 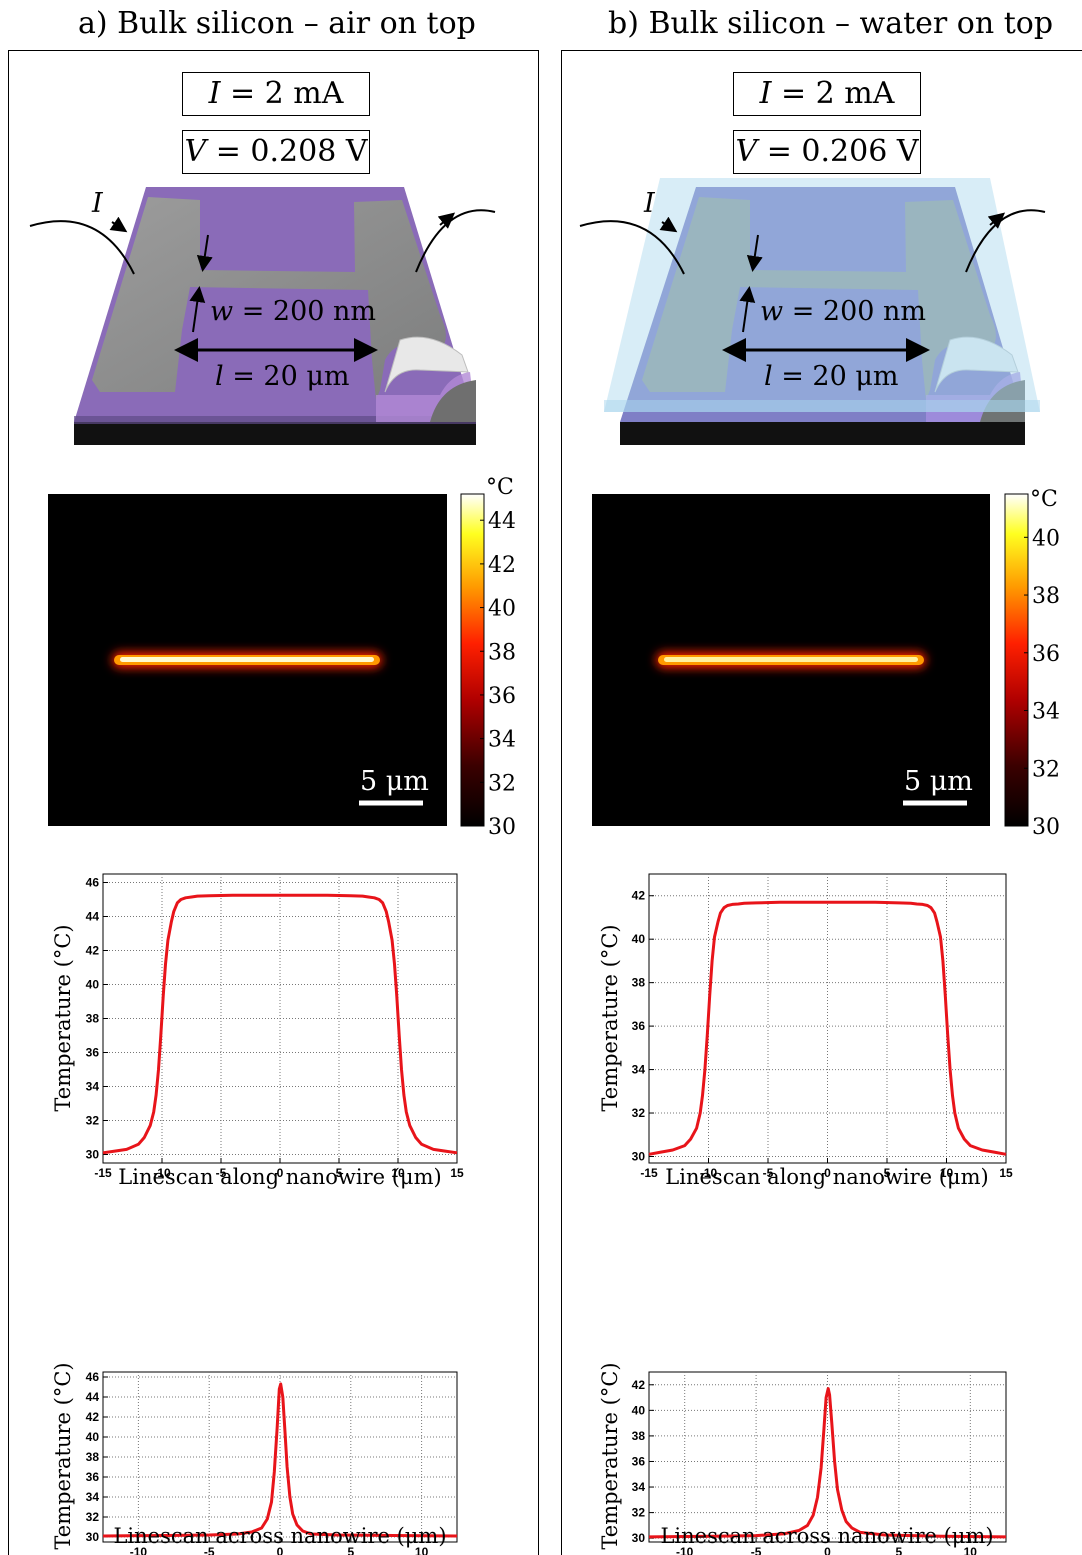 What do you see at coordinates (827, 94) in the screenshot?
I see `current-box-b: I = 2 mA` at bounding box center [827, 94].